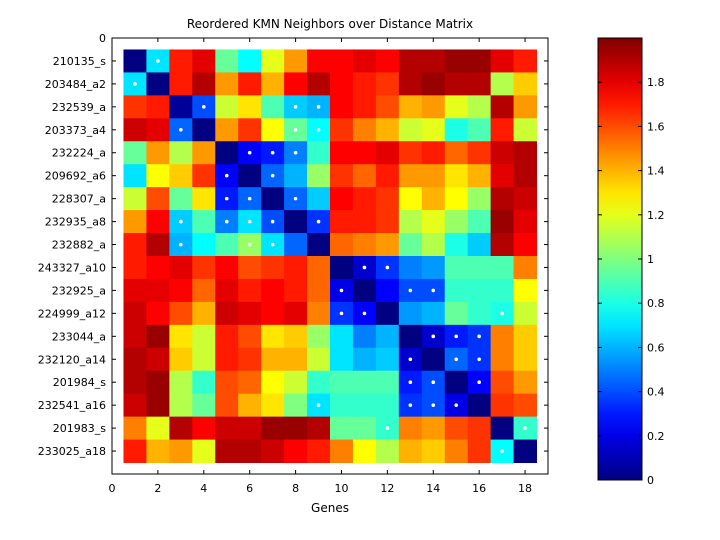  What do you see at coordinates (656, 347) in the screenshot?
I see `colorbar-tick-label: 0.6` at bounding box center [656, 347].